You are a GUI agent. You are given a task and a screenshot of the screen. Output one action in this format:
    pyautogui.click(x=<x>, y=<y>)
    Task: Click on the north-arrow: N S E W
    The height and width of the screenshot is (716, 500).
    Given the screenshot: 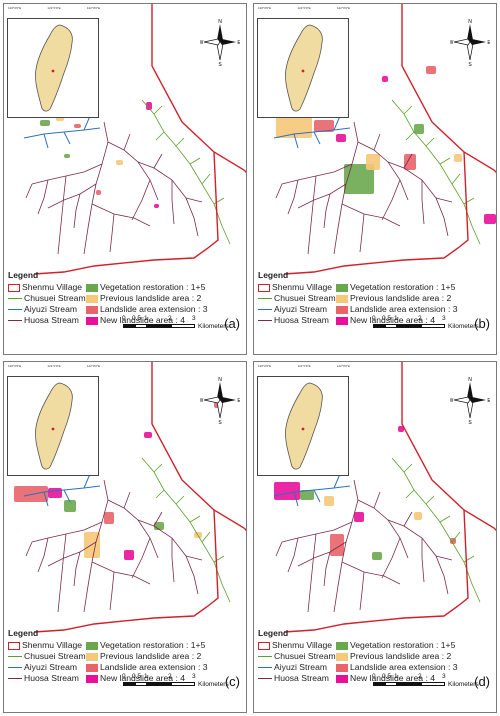 What is the action you would take?
    pyautogui.click(x=470, y=400)
    